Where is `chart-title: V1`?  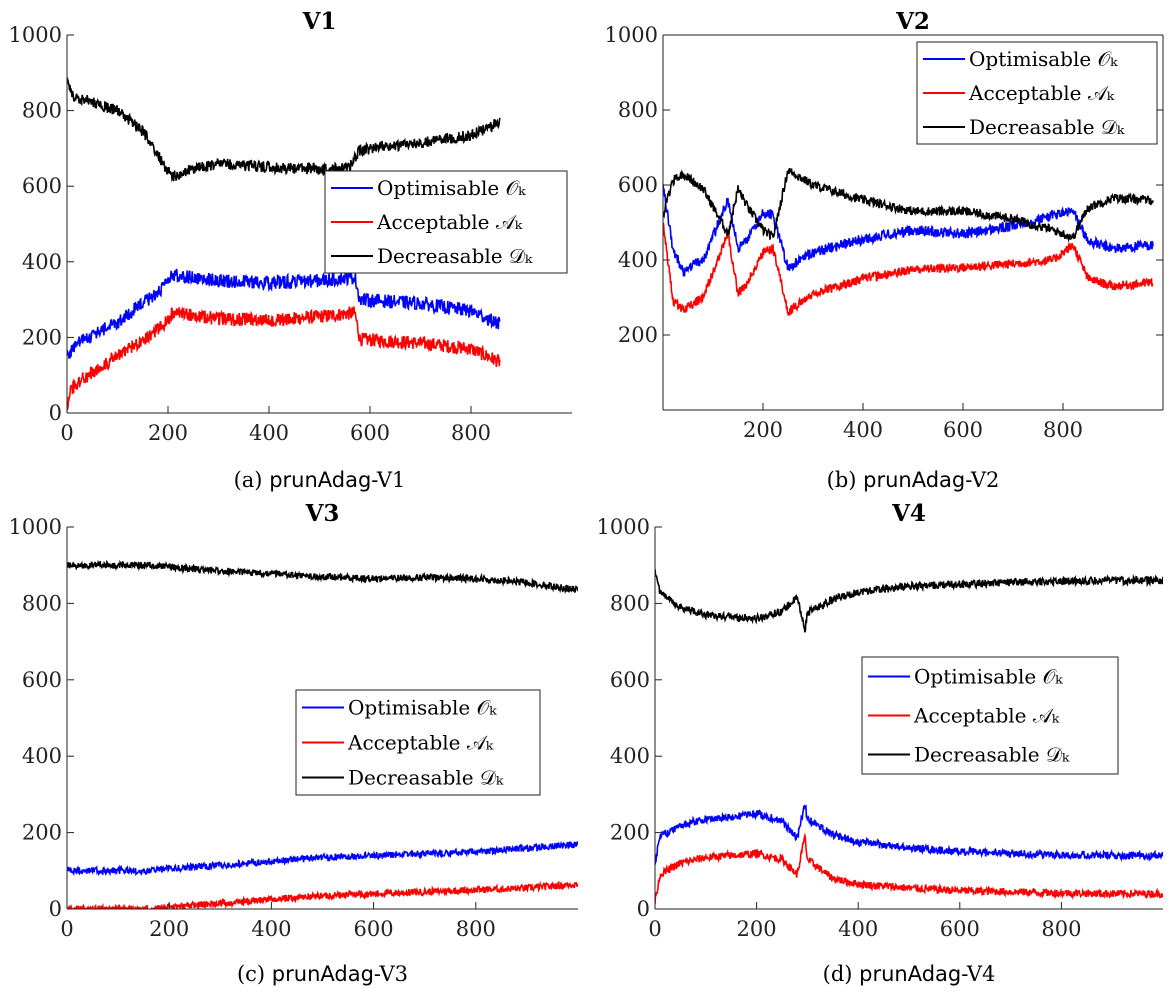 chart-title: V1 is located at coordinates (319, 21).